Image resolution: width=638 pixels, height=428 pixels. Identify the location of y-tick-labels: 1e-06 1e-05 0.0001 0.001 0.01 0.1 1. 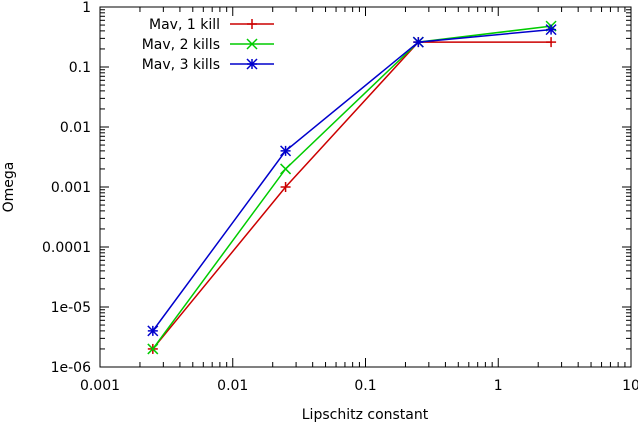
(66, 188).